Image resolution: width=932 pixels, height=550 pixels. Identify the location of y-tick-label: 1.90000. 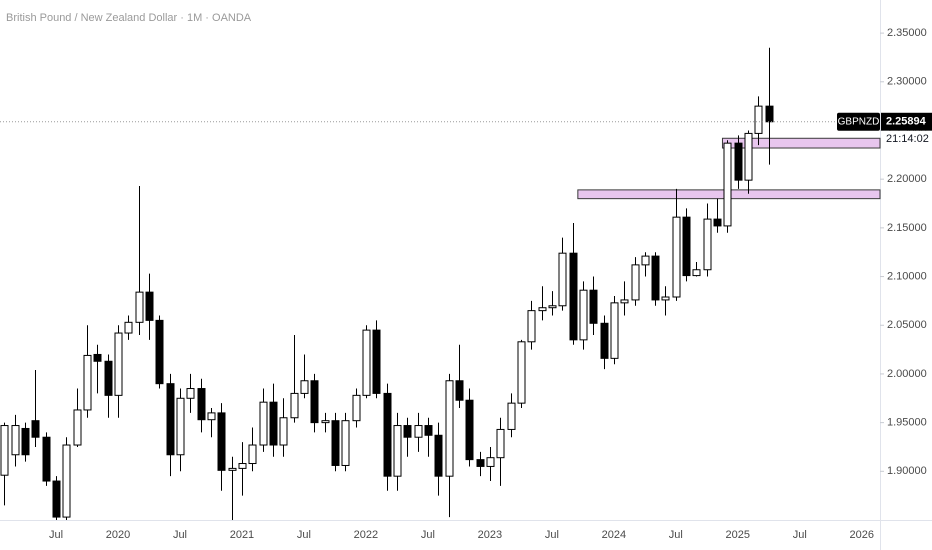
(907, 471).